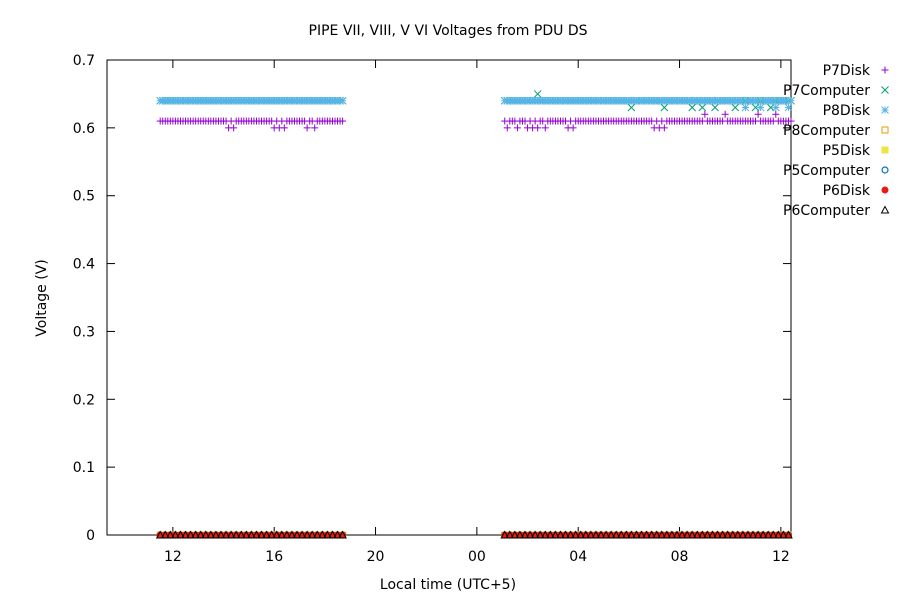 This screenshot has width=900, height=604. What do you see at coordinates (826, 91) in the screenshot?
I see `legend-label: P7Computer` at bounding box center [826, 91].